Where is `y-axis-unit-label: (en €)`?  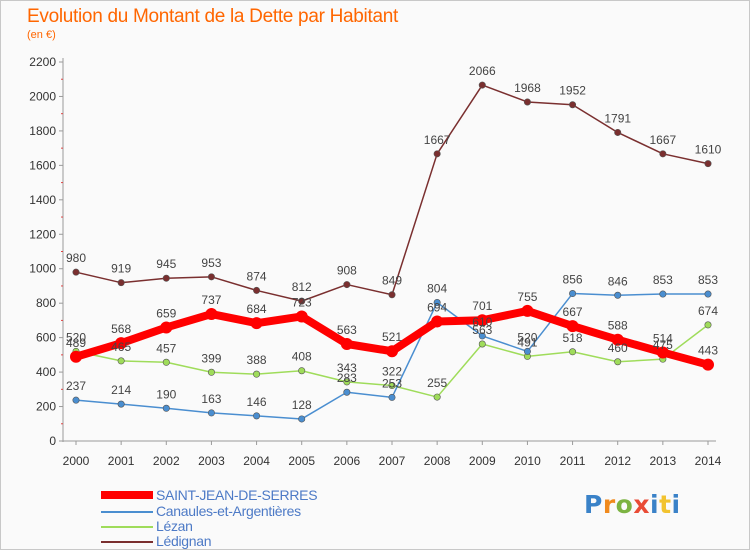
y-axis-unit-label: (en €) is located at coordinates (41, 35).